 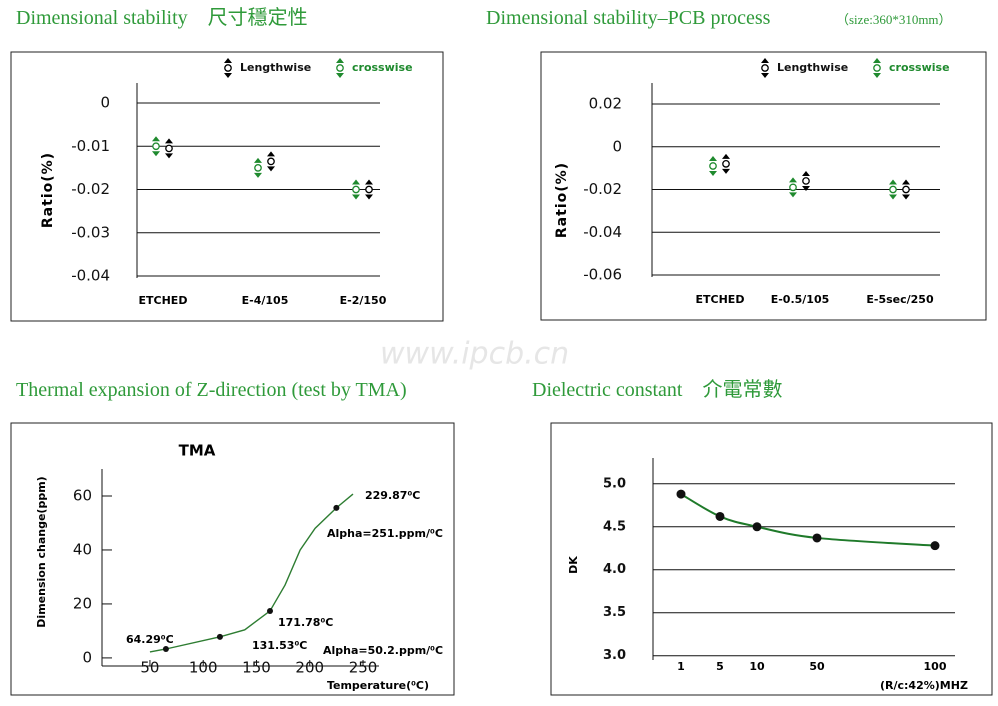 What do you see at coordinates (392, 495) in the screenshot?
I see `annotation: 229.87⁰C` at bounding box center [392, 495].